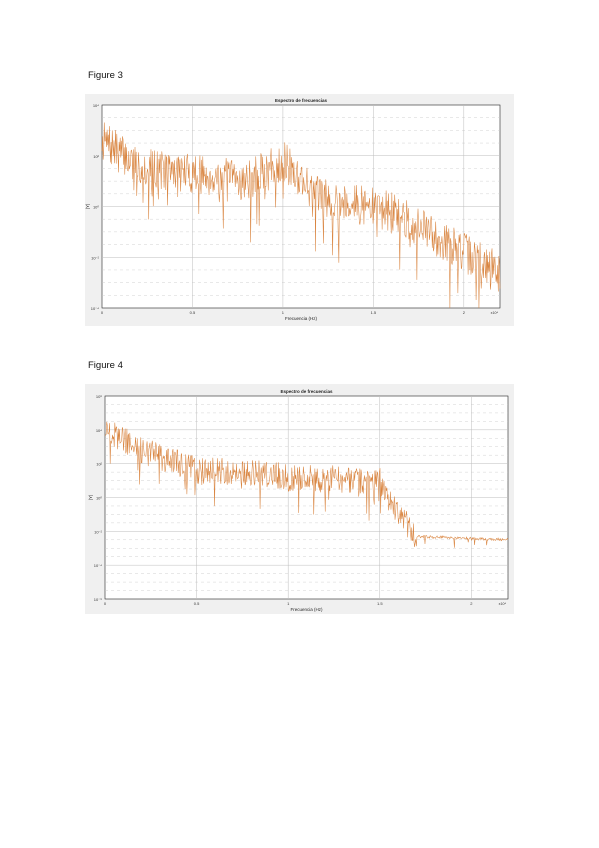 The image size is (599, 848). Describe the element at coordinates (99, 396) in the screenshot. I see `y-tick-label: 10⁶` at that location.